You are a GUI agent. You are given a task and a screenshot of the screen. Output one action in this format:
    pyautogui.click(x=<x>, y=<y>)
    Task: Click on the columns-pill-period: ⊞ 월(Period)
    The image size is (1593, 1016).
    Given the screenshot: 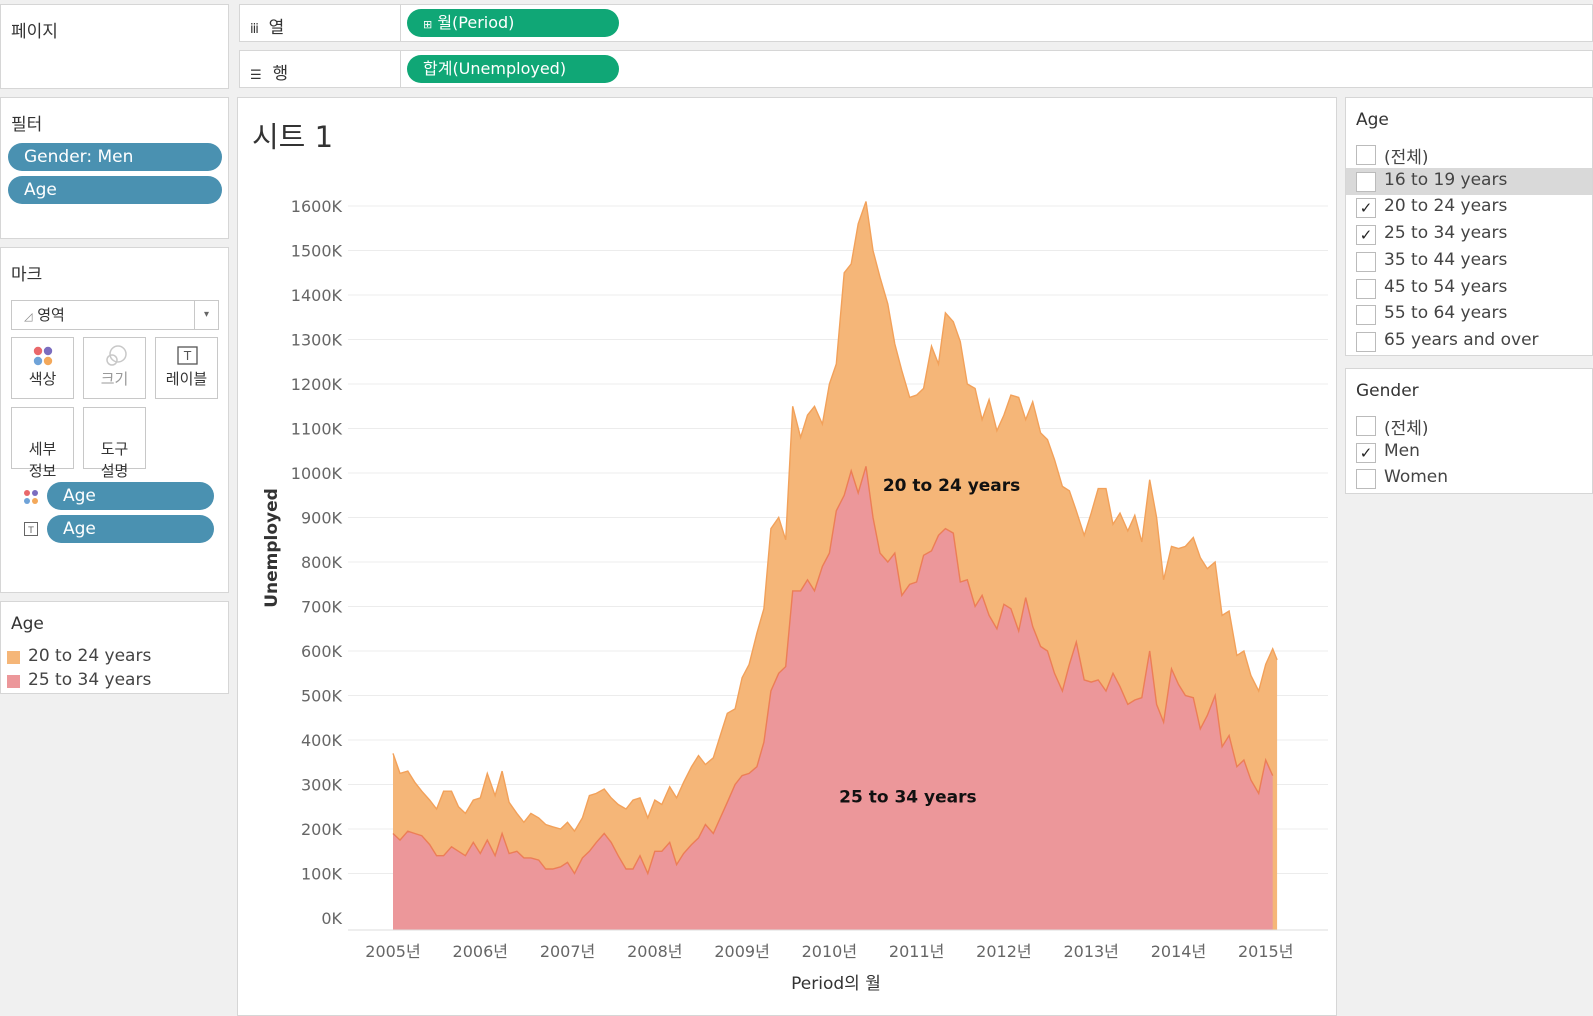 What is the action you would take?
    pyautogui.click(x=513, y=23)
    